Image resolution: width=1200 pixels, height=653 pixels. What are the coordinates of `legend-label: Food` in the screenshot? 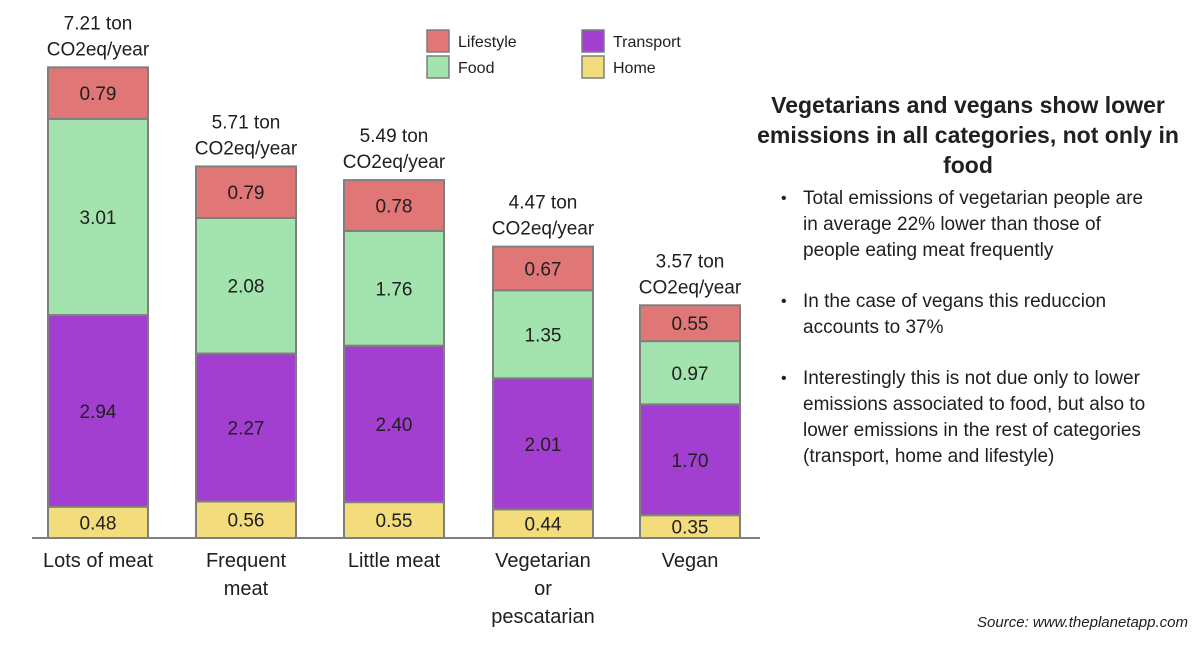 It's located at (476, 68).